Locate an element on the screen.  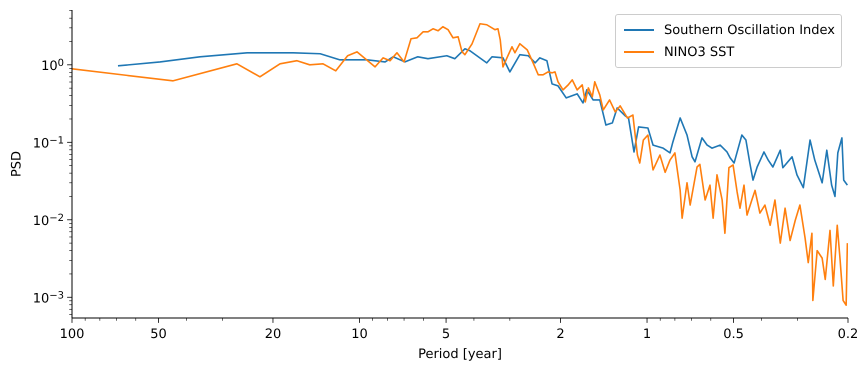
y-tick-label: 10$^{−3}$ is located at coordinates (48, 298).